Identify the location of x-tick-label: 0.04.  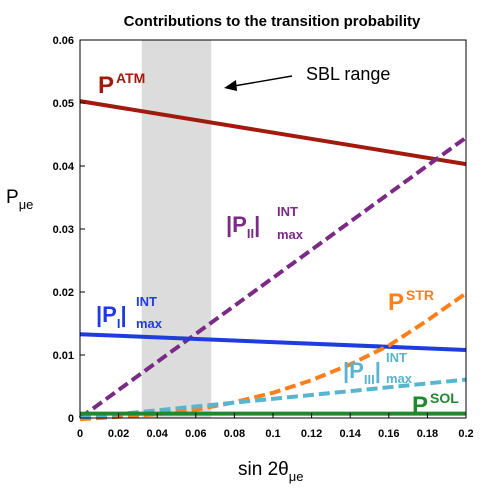
(157, 434).